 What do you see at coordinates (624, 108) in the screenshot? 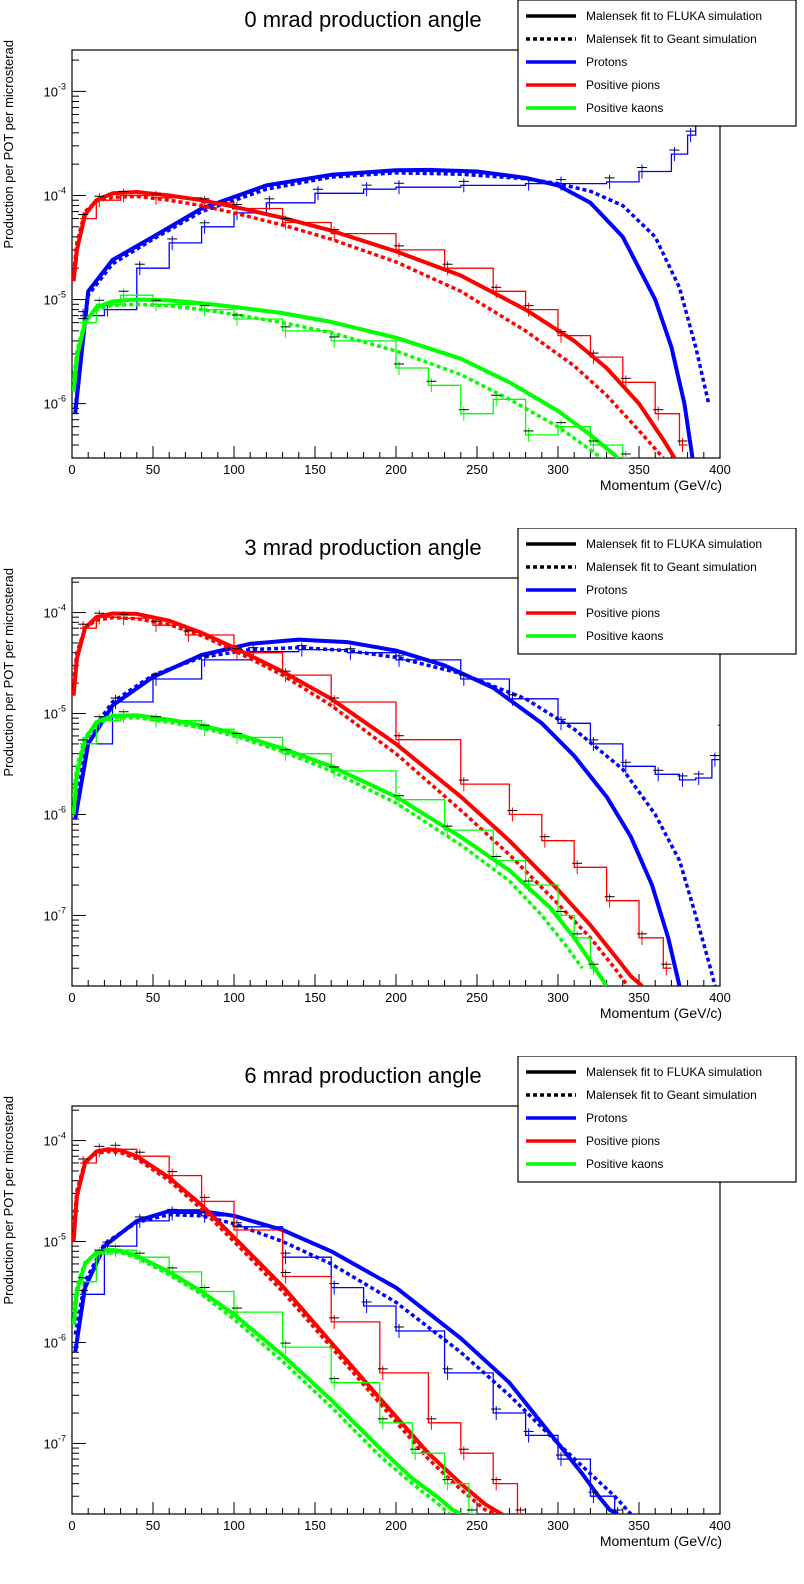
I see `chart0-legend-entry: Positive kaons` at bounding box center [624, 108].